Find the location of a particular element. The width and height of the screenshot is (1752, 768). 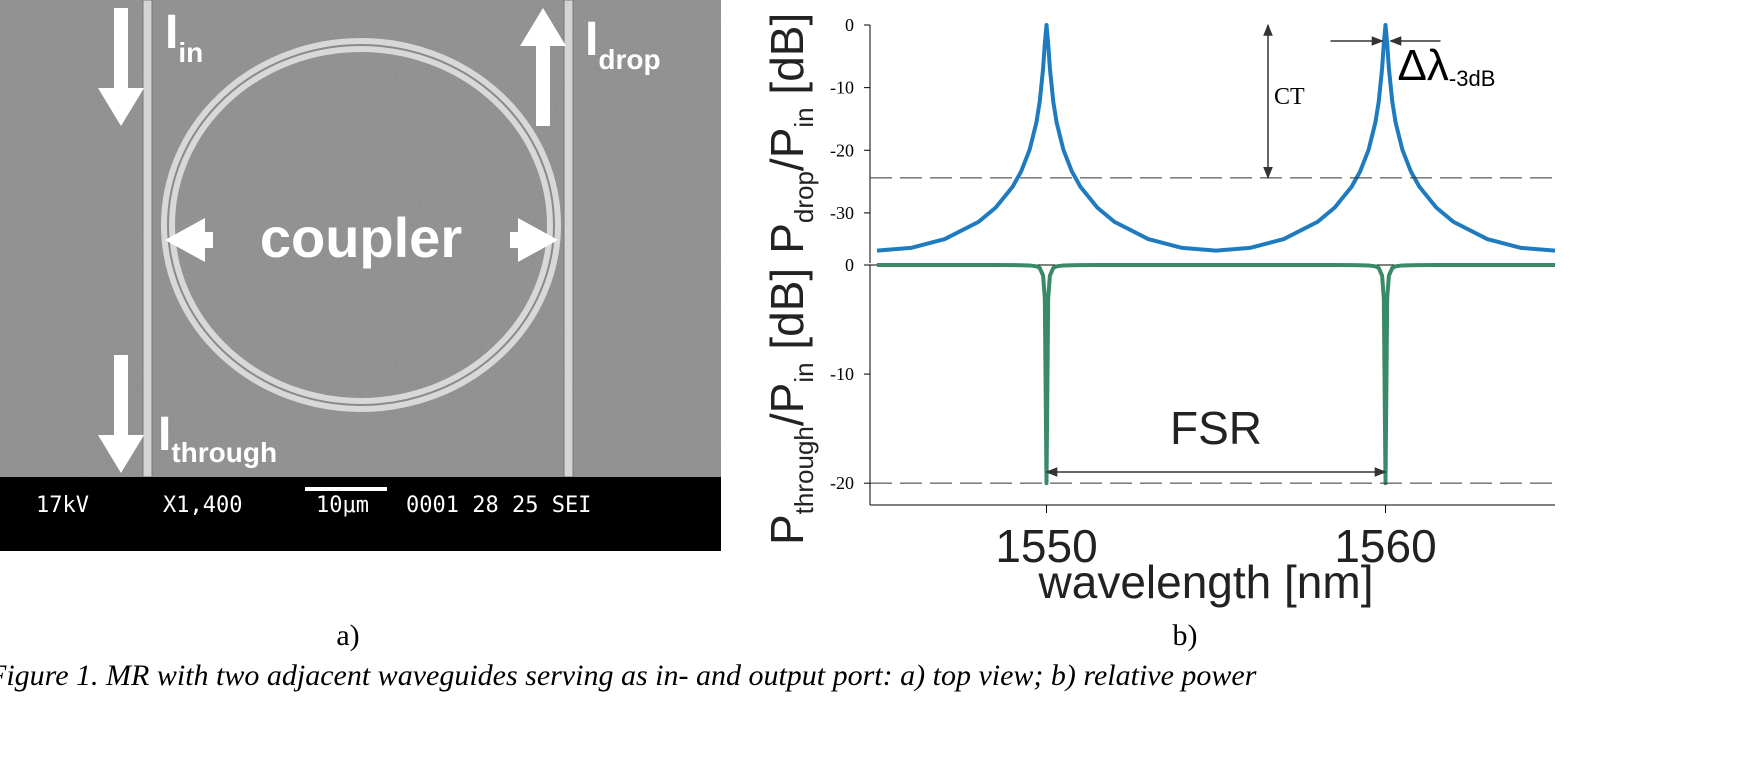

panel-b-label: b) is located at coordinates (1185, 635).